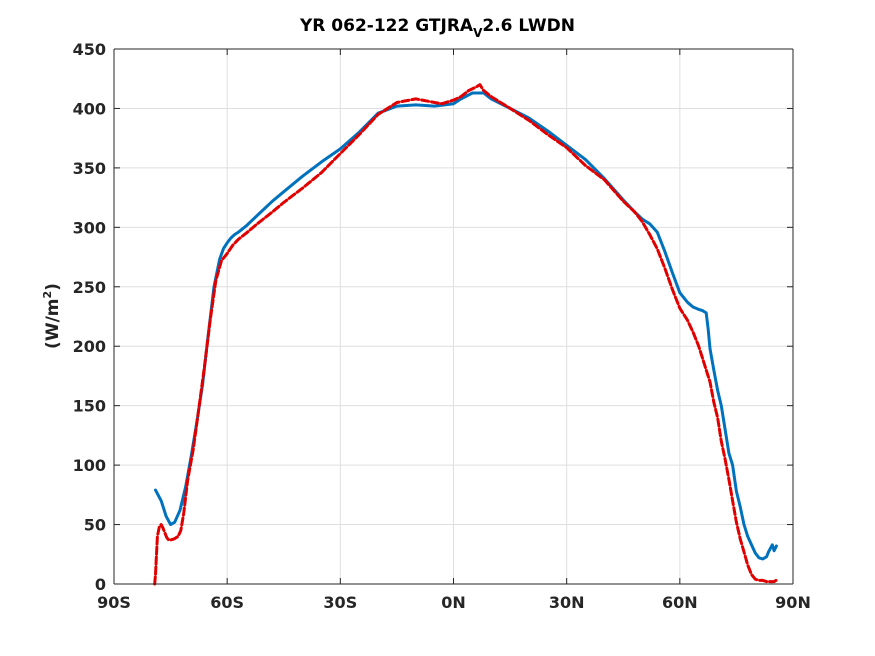 This screenshot has width=875, height=656. I want to click on y-tick-label: 200, so click(89, 346).